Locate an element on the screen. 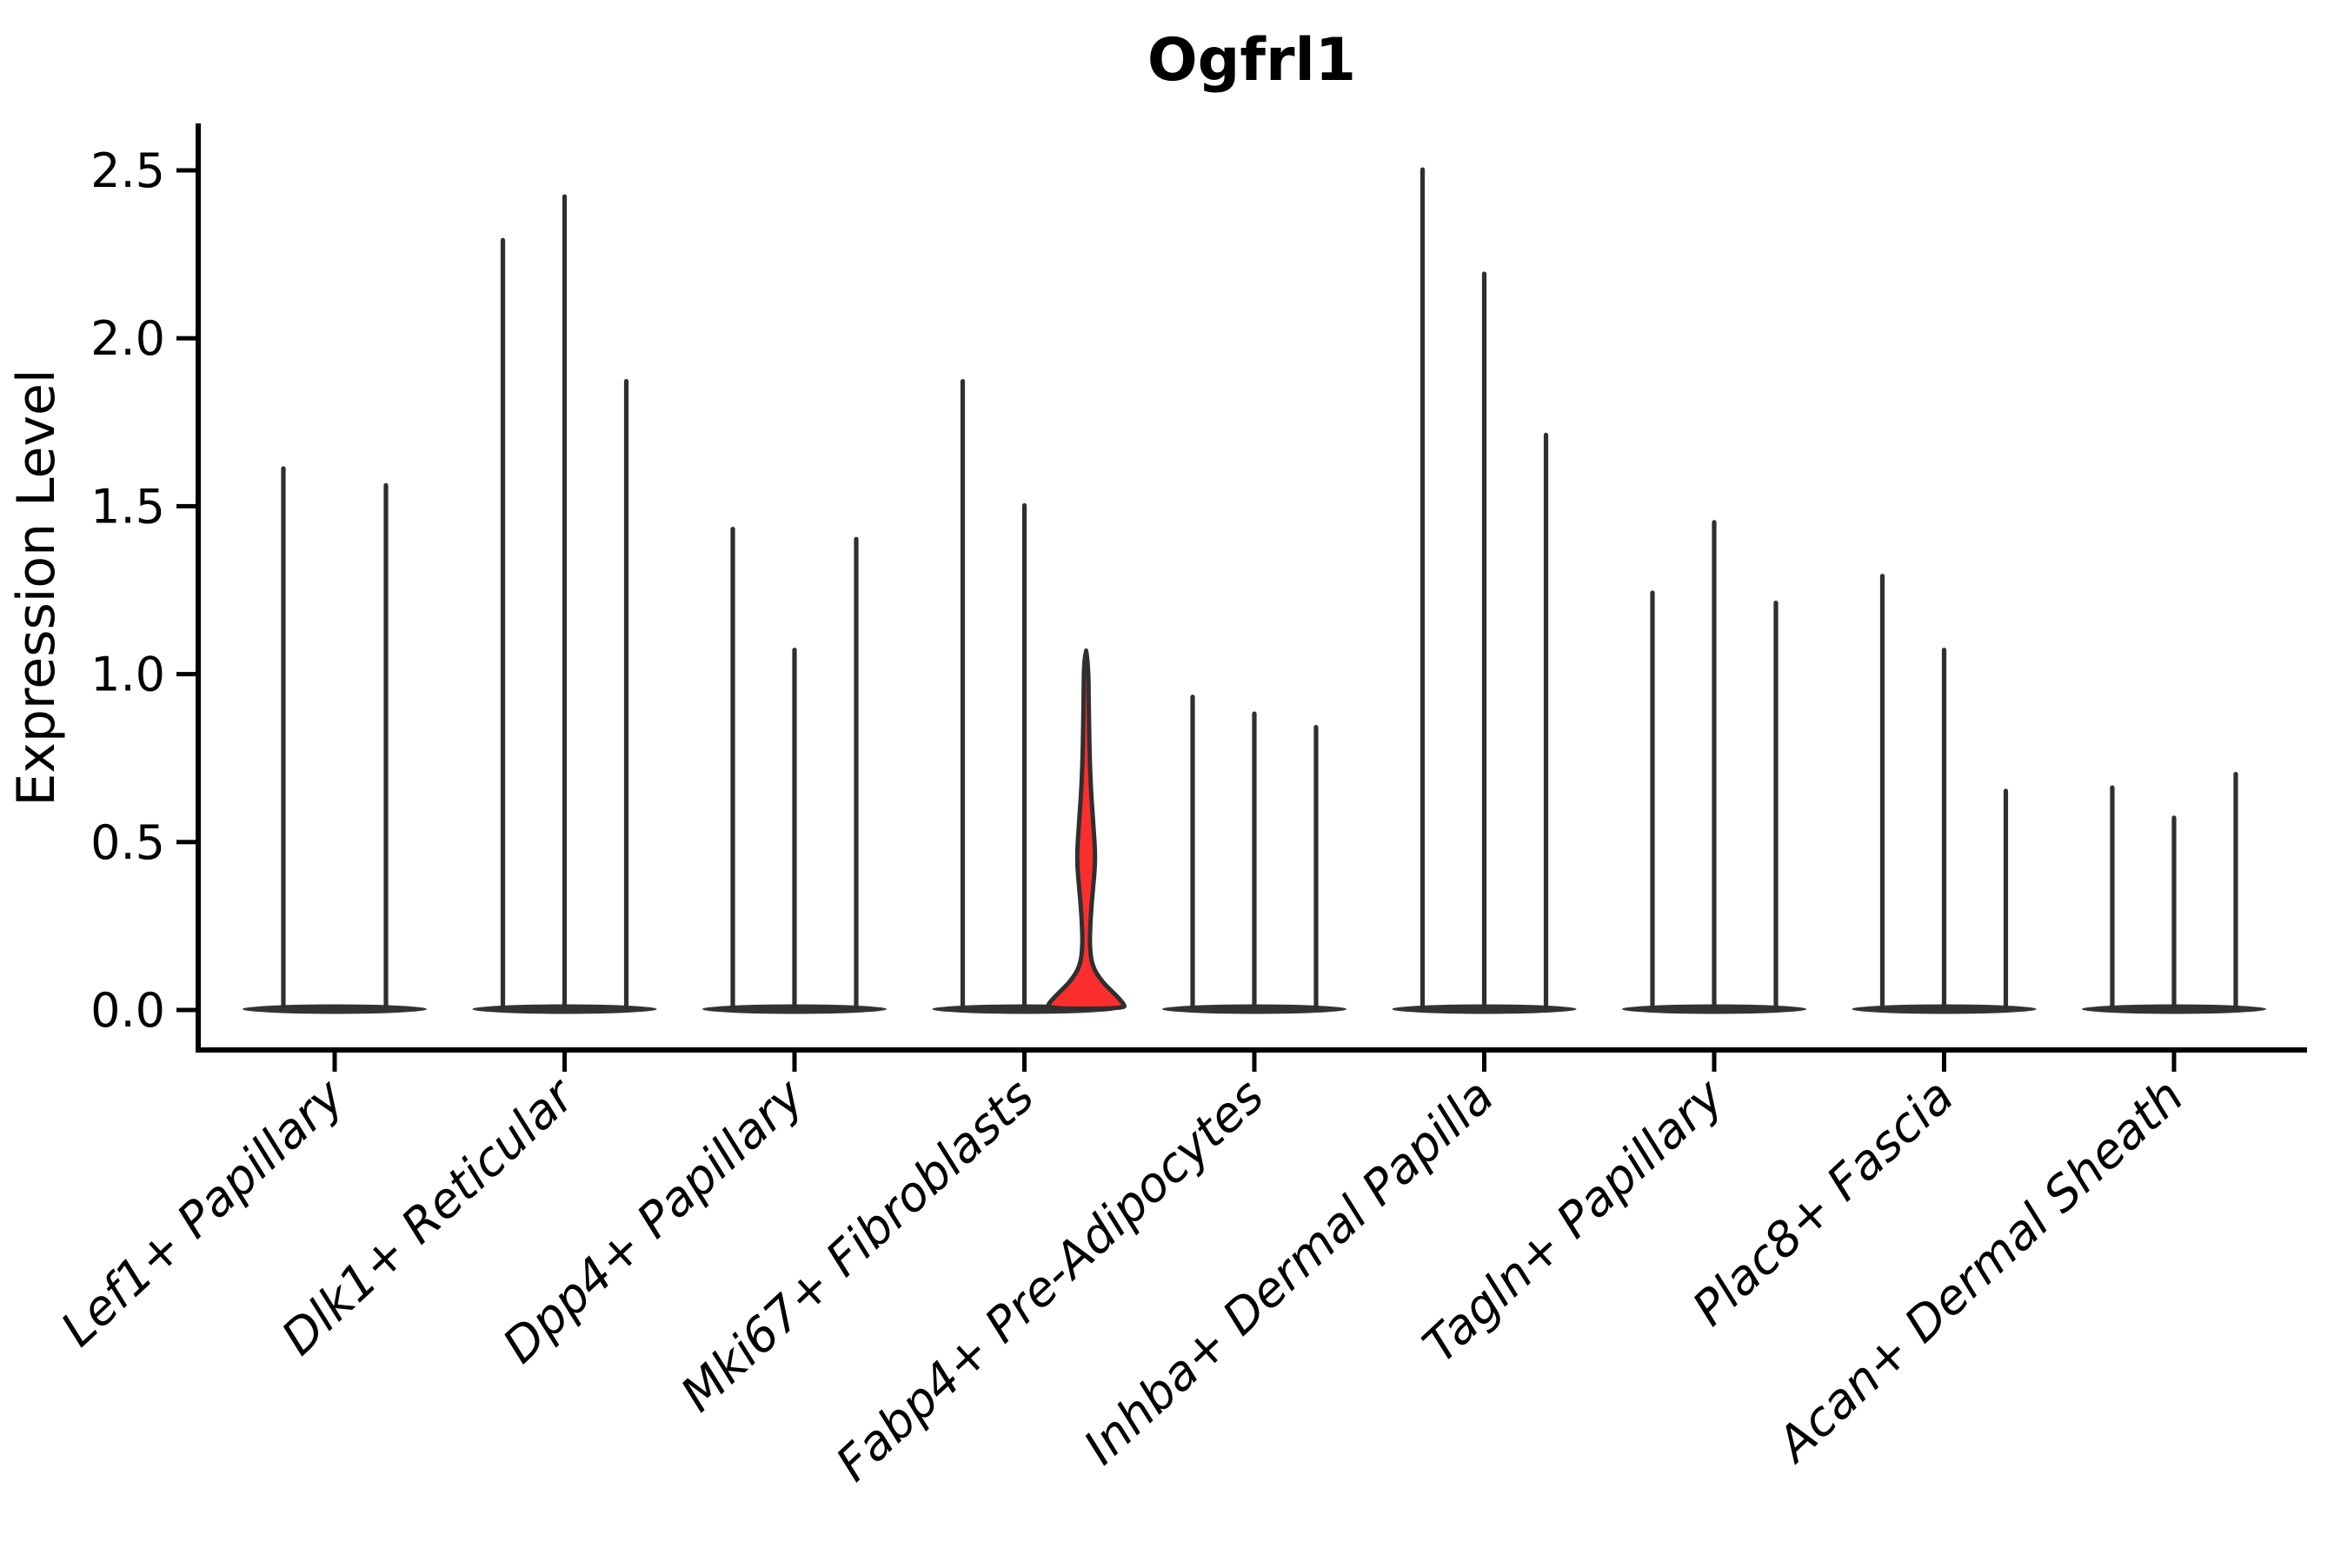 Image resolution: width=2347 pixels, height=1568 pixels. y-tick-2.0 is located at coordinates (186, 338).